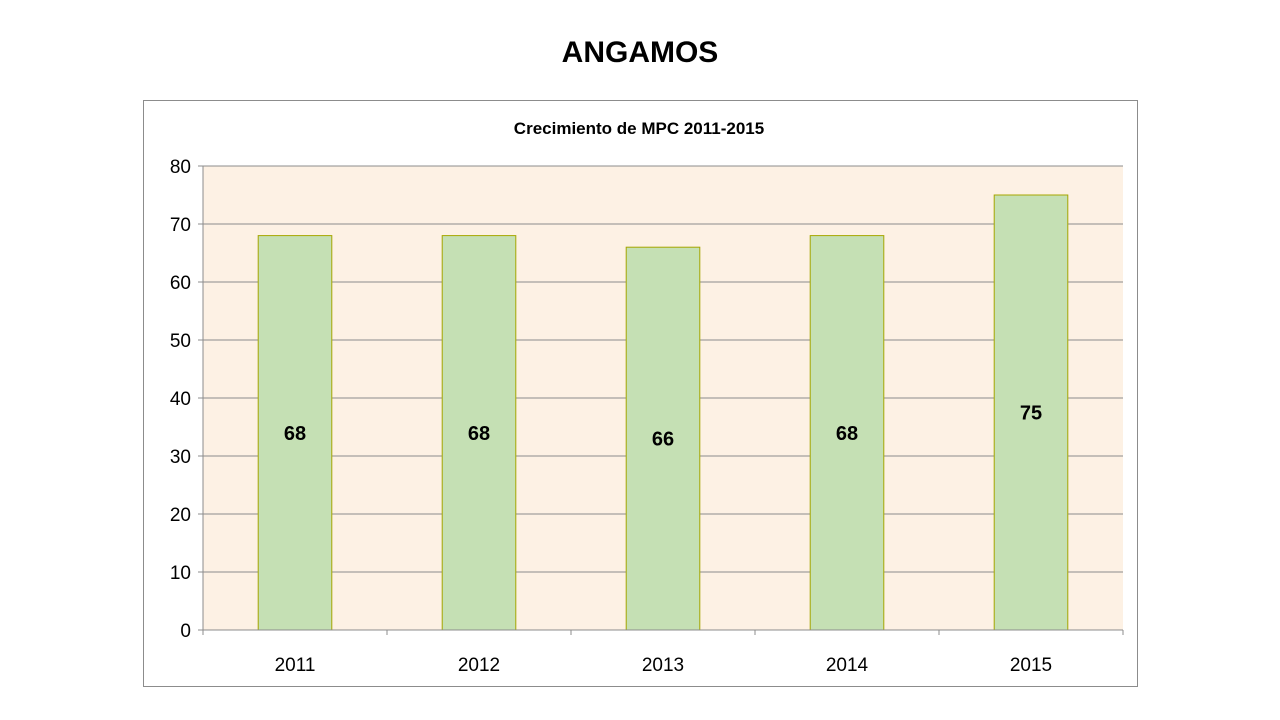 Image resolution: width=1280 pixels, height=720 pixels. I want to click on data-label-2011: 68, so click(295, 434).